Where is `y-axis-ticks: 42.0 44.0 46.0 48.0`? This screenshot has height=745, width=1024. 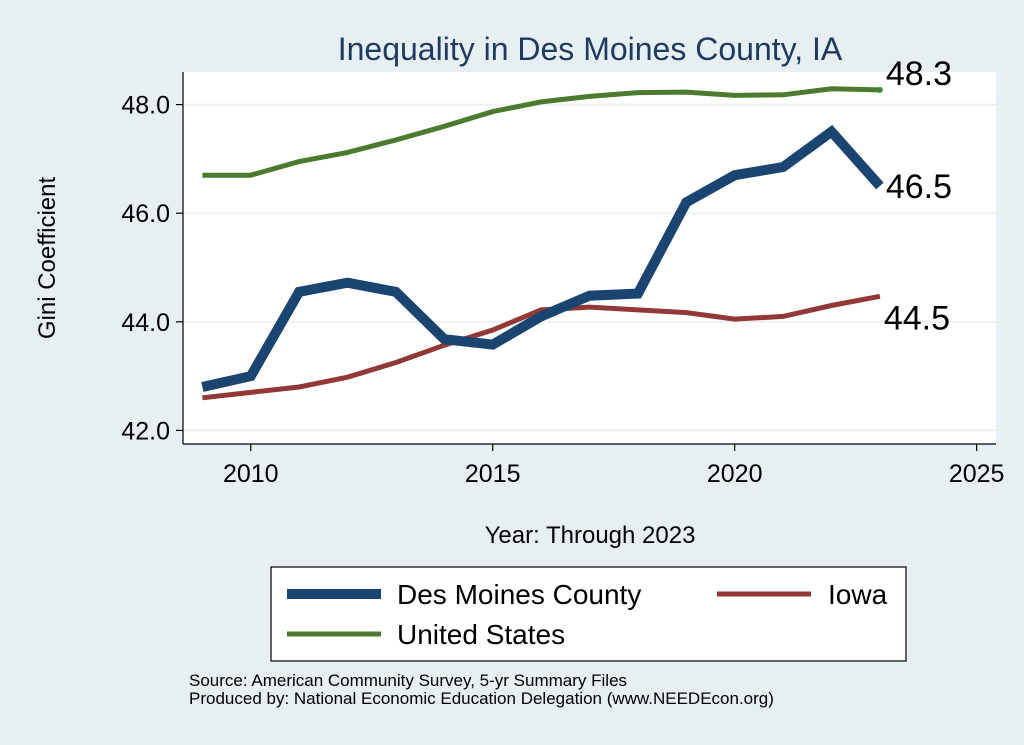 y-axis-ticks: 42.0 44.0 46.0 48.0 is located at coordinates (152, 268).